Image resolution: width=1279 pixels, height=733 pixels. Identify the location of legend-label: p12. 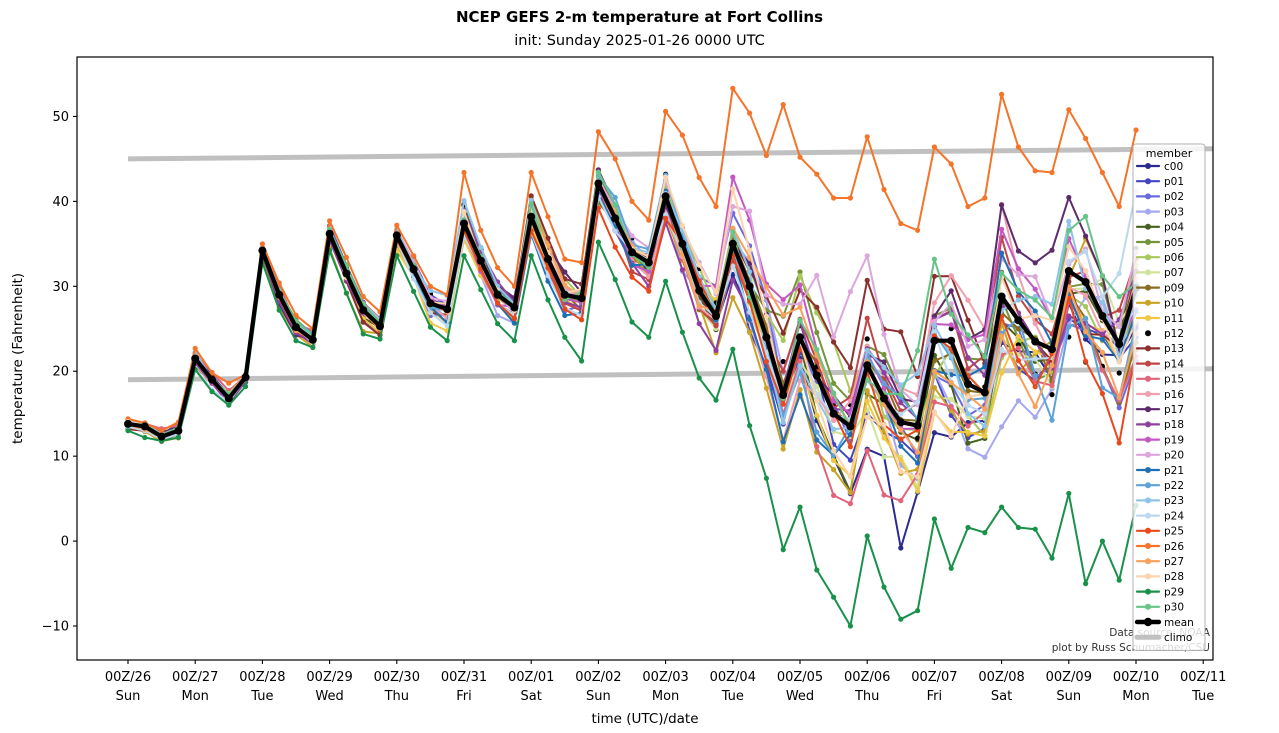
(1174, 334).